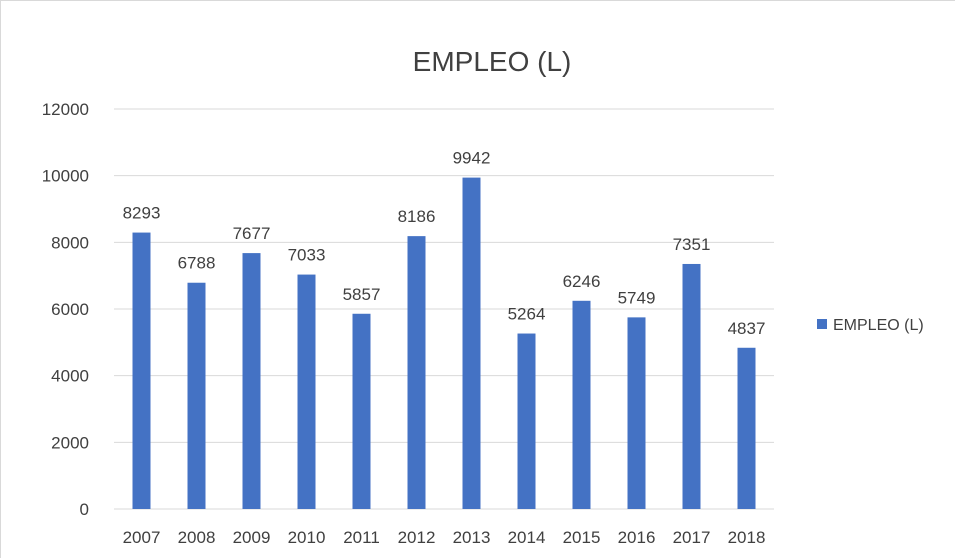 Image resolution: width=955 pixels, height=559 pixels. I want to click on x-tick-label: 2016, so click(637, 537).